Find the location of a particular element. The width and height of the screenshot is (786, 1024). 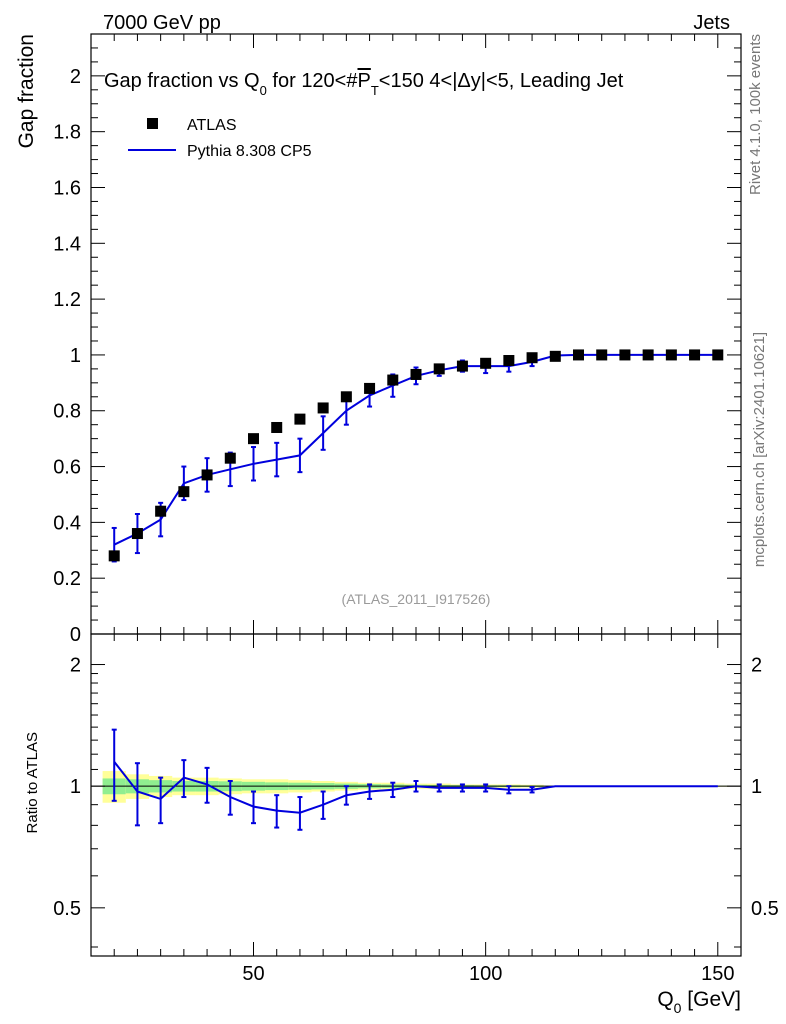

analysis-tag: (ATLAS_2011_I917526) is located at coordinates (416, 599).